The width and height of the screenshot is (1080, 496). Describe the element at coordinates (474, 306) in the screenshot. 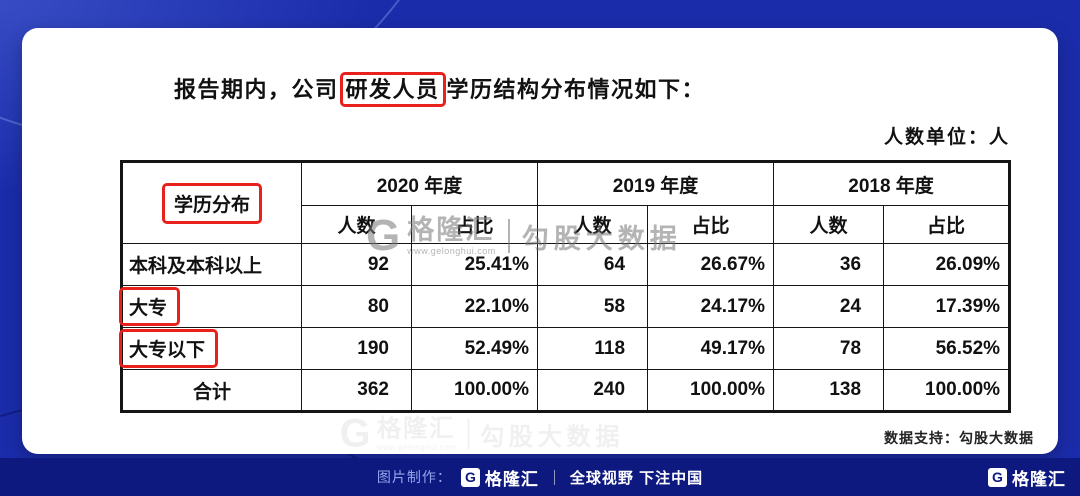

I see `cell-2020-ratio: 22.10%` at that location.